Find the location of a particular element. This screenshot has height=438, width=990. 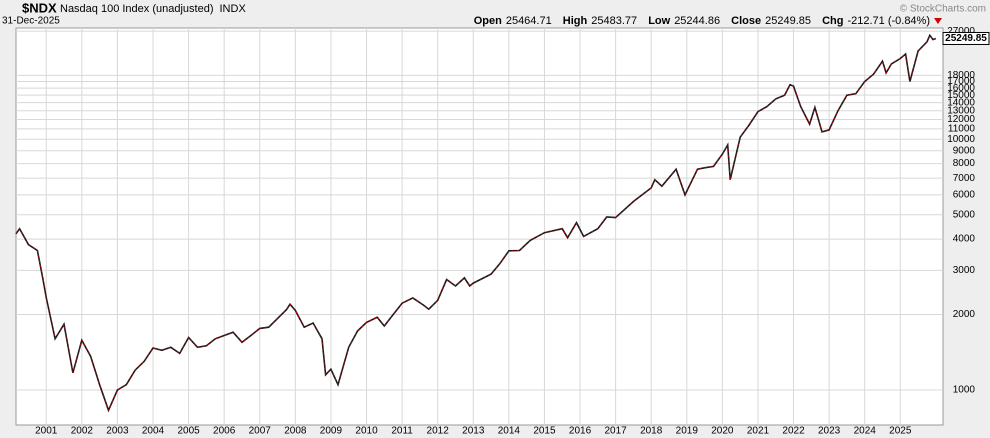

x-tick-label: 2014 is located at coordinates (509, 431).